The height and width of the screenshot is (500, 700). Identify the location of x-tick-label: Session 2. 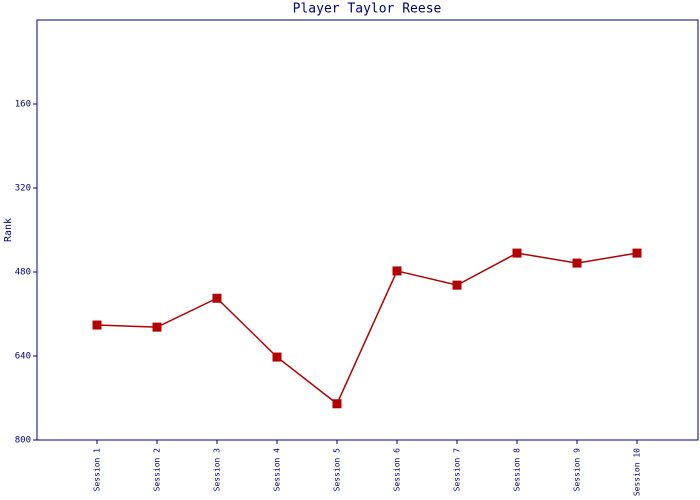
(157, 470).